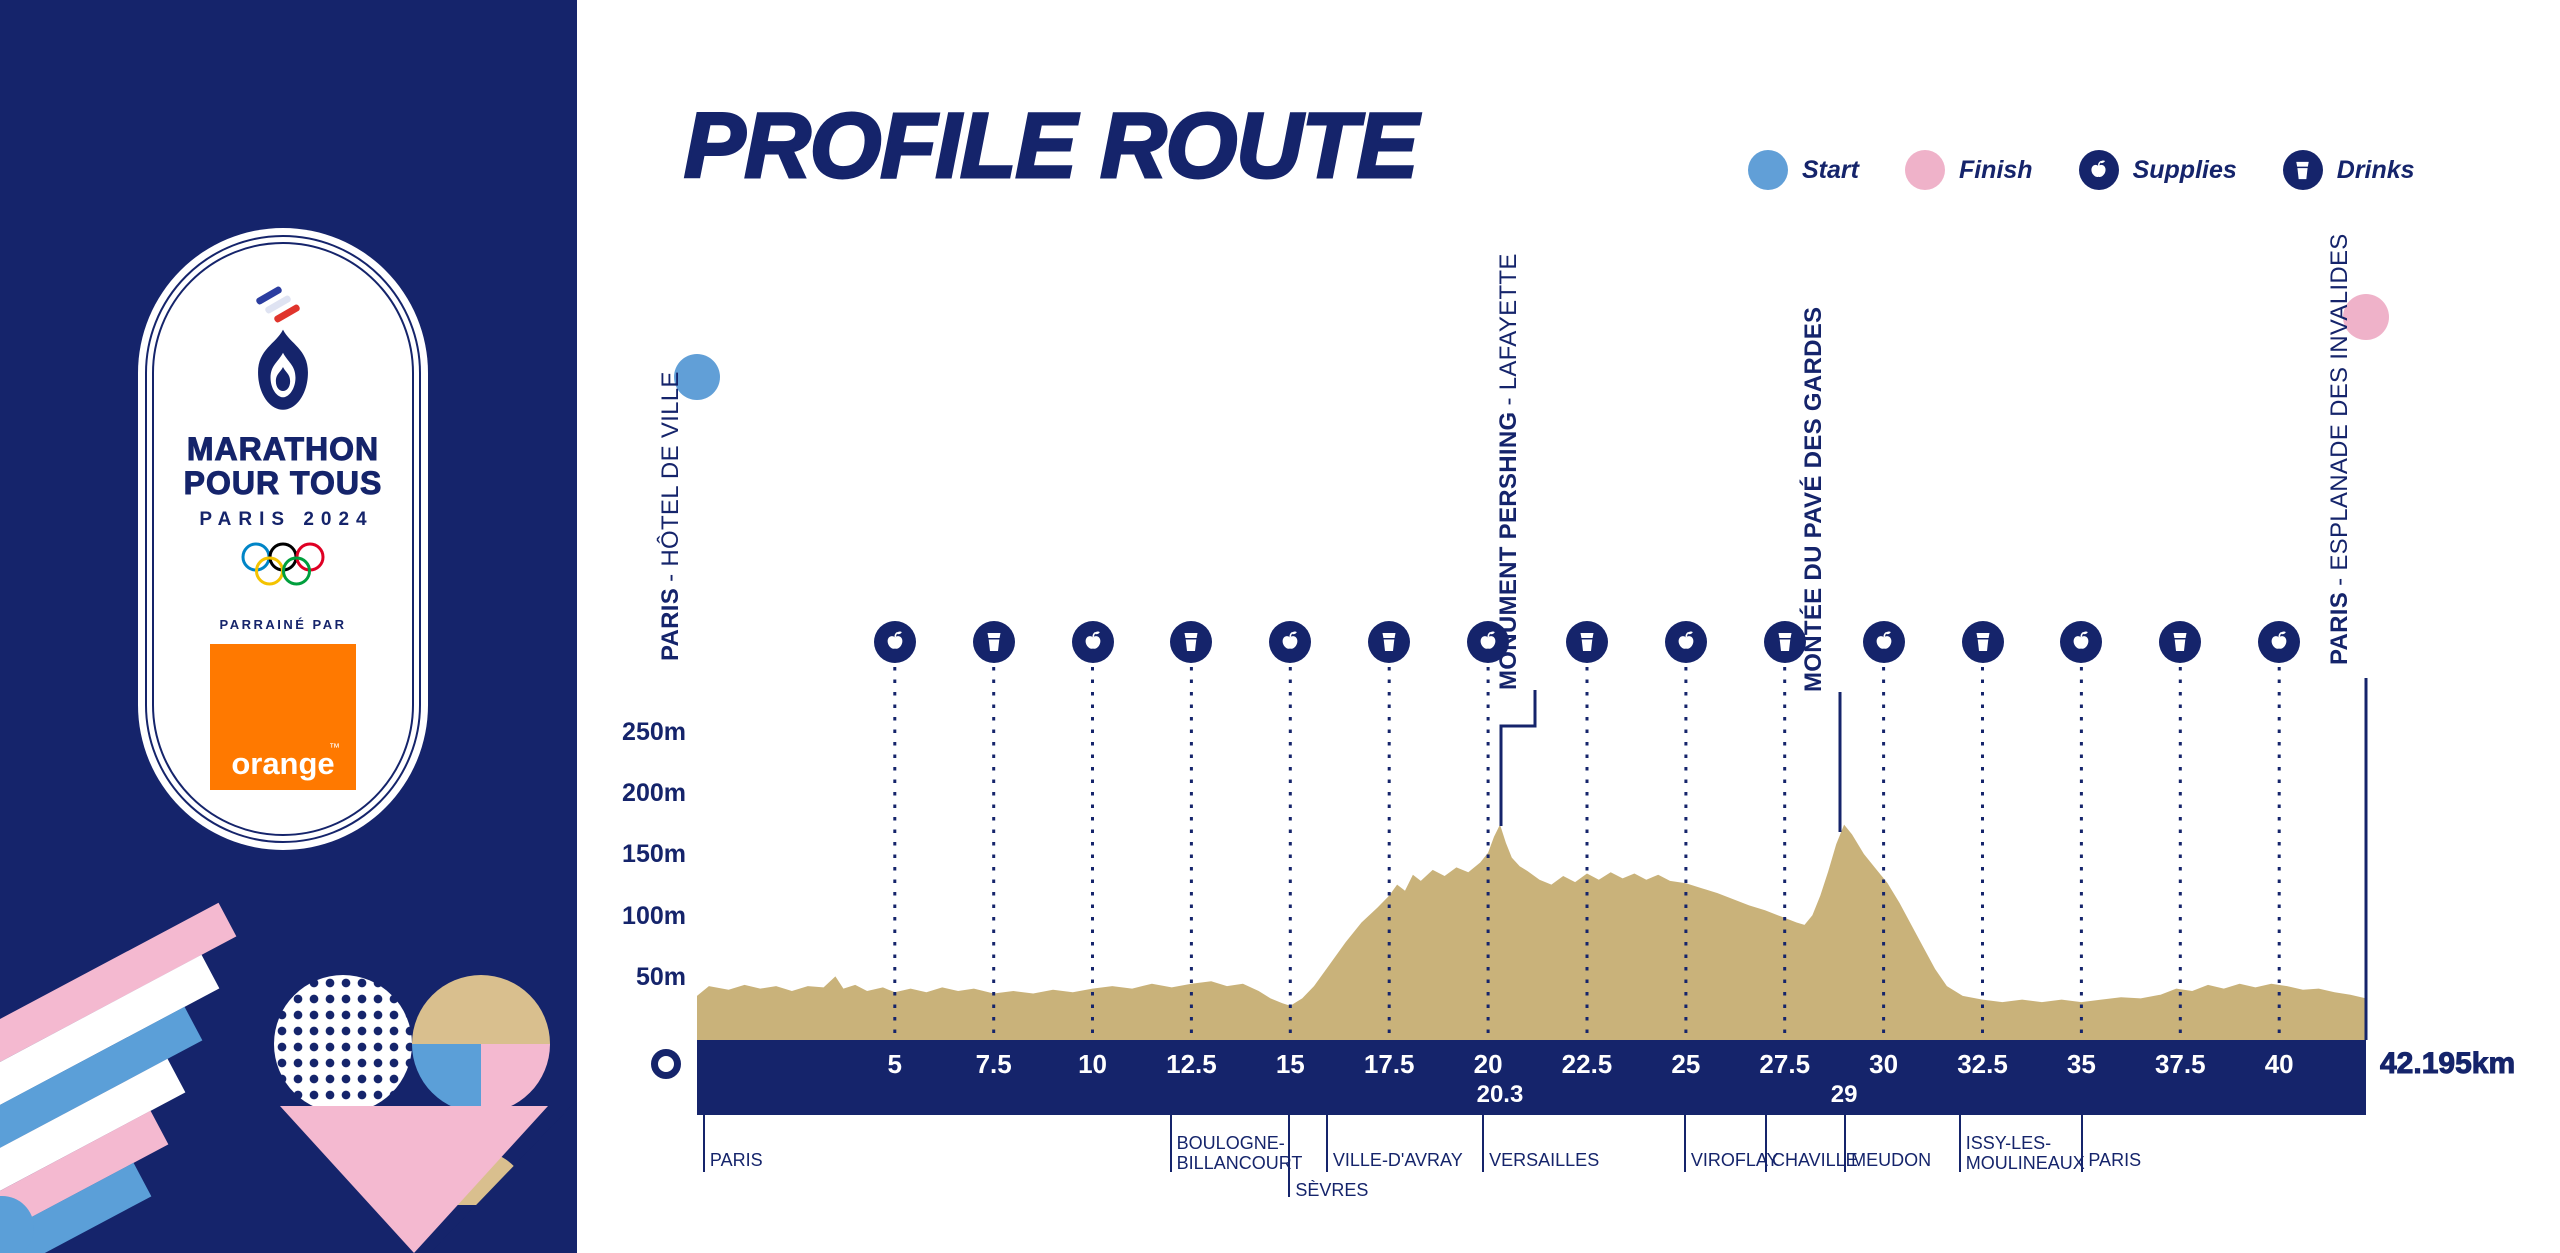 Image resolution: width=2560 pixels, height=1253 pixels. I want to click on deco-polkadot-circle, so click(343, 1044).